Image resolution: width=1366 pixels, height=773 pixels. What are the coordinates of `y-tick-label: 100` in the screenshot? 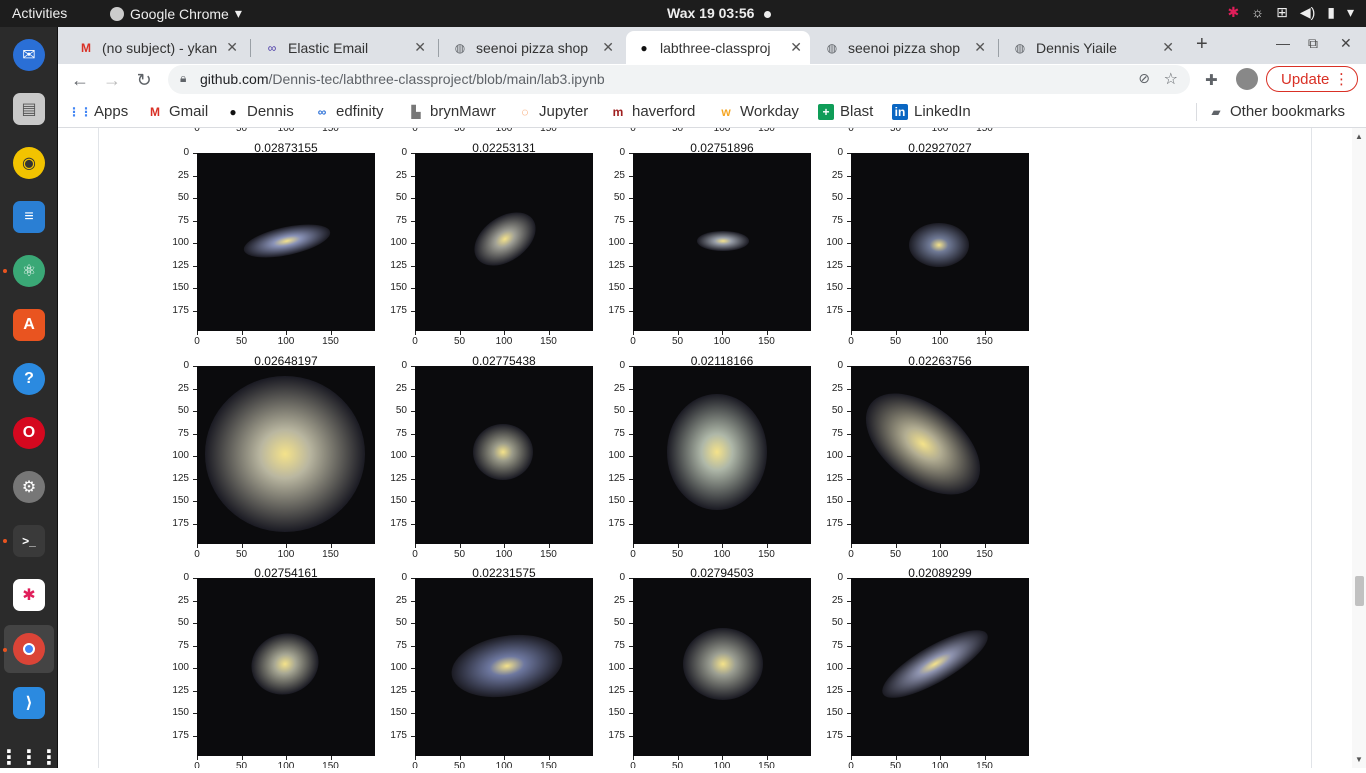 It's located at (398, 455).